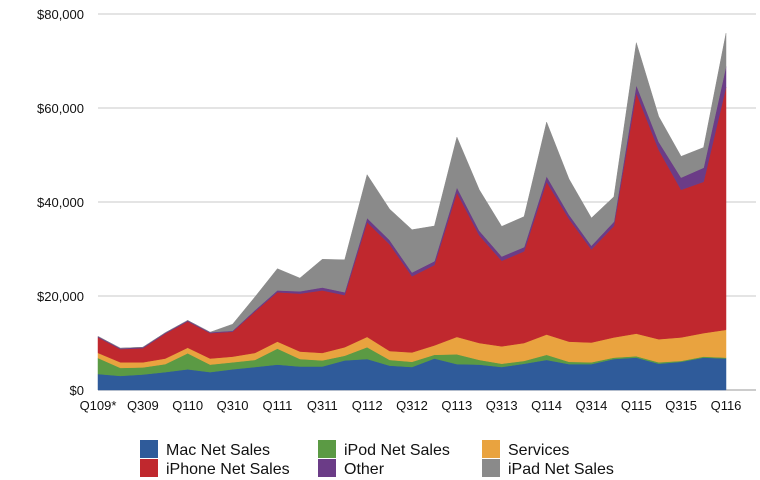 This screenshot has height=480, width=760. I want to click on legend-label: iPod Net Sales, so click(397, 450).